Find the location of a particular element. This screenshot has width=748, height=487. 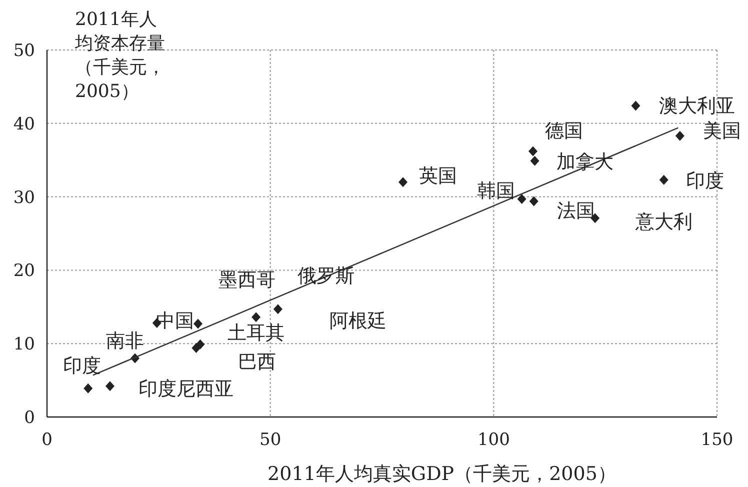

annotation: 澳大利亚 is located at coordinates (697, 106).